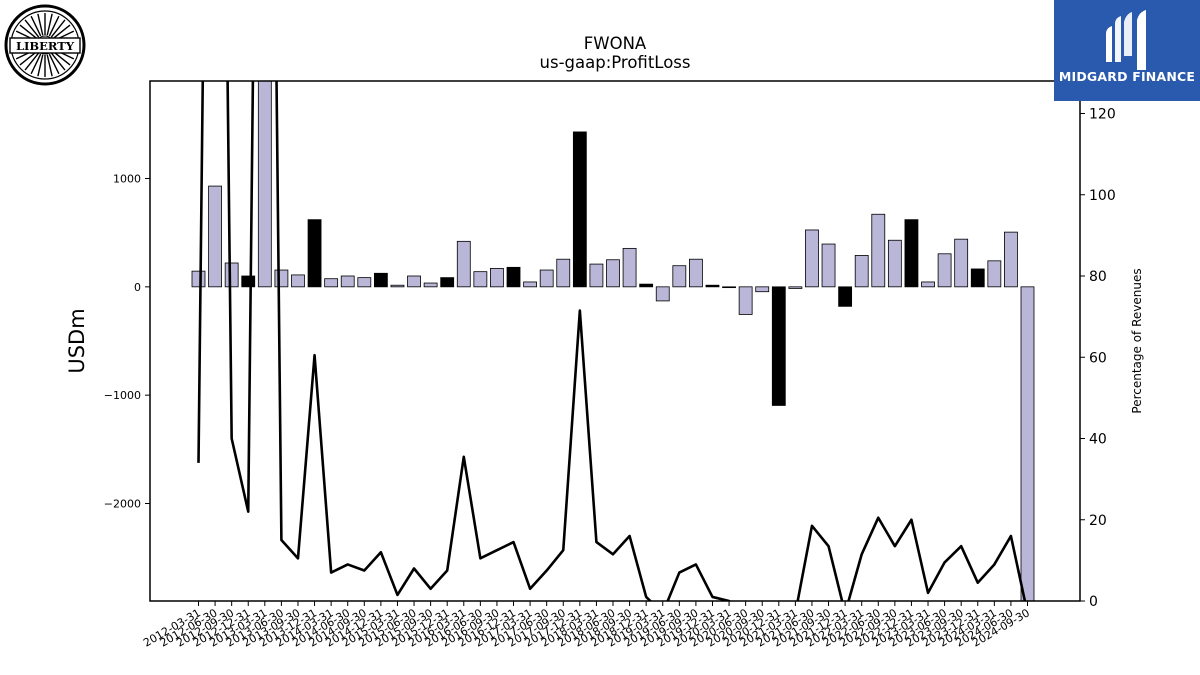 Image resolution: width=1200 pixels, height=675 pixels. Describe the element at coordinates (1098, 521) in the screenshot. I see `y2-tick-label: 20` at that location.